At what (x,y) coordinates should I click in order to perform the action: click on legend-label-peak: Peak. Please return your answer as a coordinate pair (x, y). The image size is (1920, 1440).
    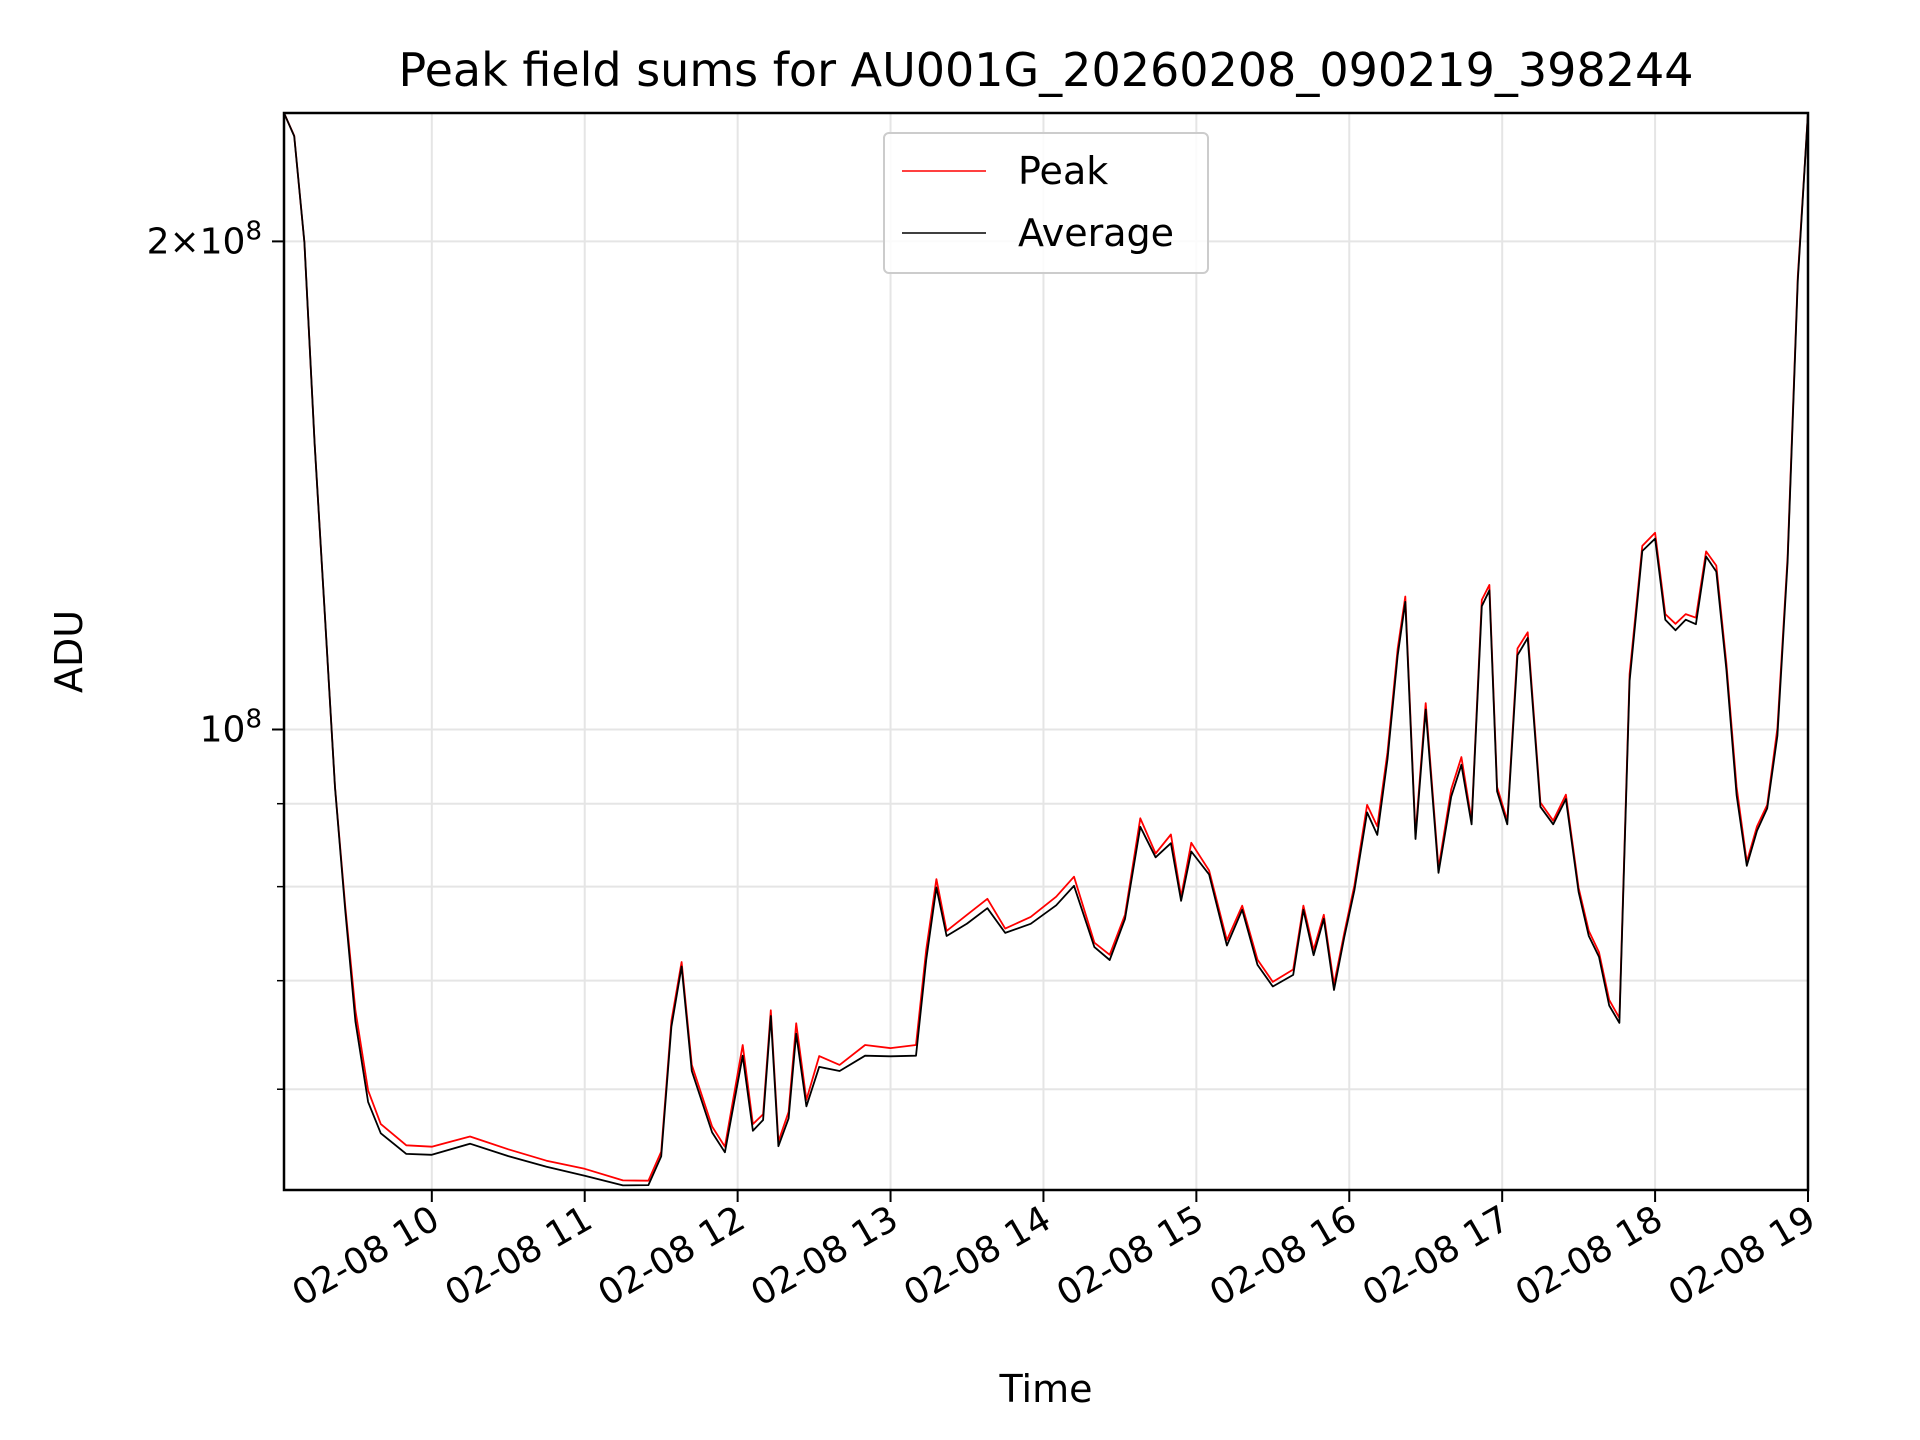
    Looking at the image, I should click on (1063, 171).